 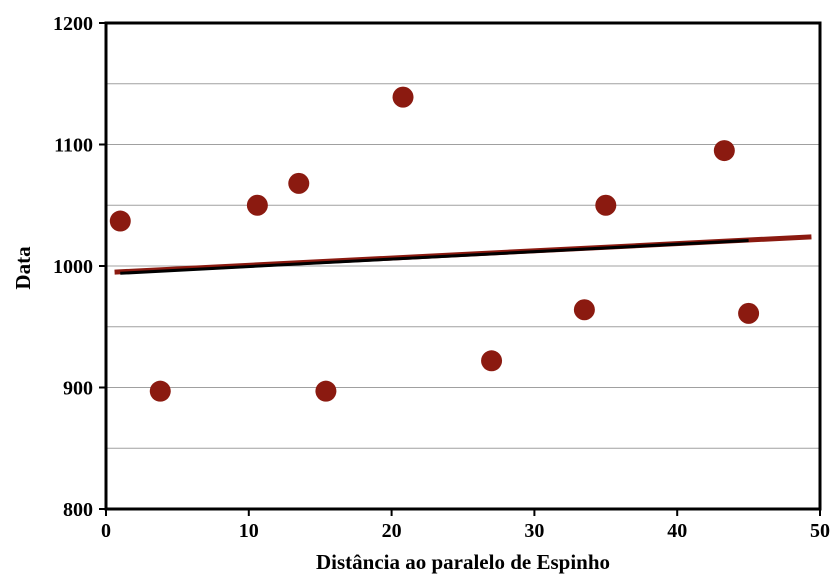 I want to click on y-tick-label: 800, so click(x=78, y=510).